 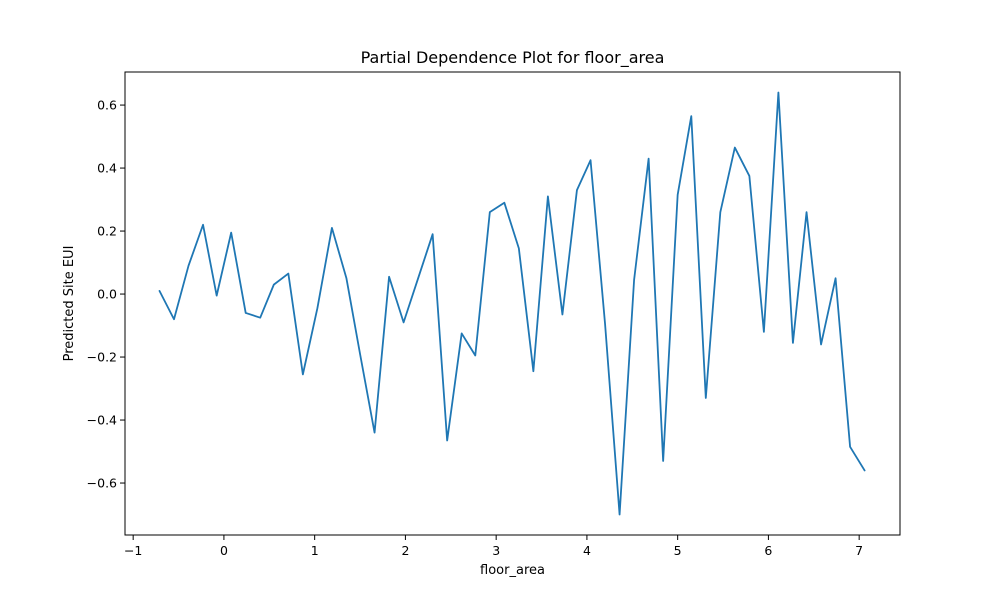 What do you see at coordinates (102, 483) in the screenshot?
I see `y-tick-label: −0.6` at bounding box center [102, 483].